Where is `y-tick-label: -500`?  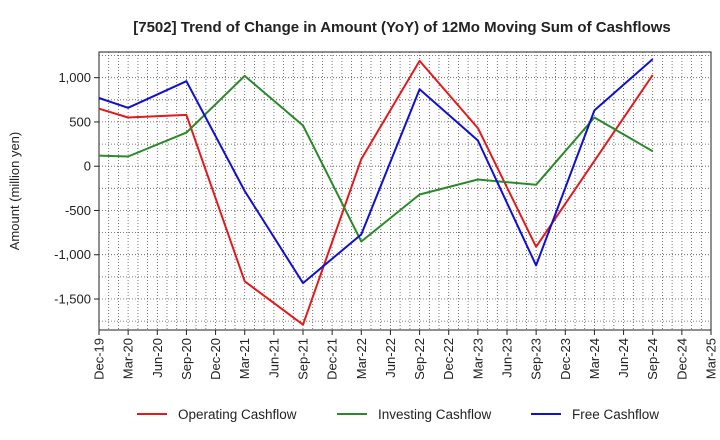
y-tick-label: -500 is located at coordinates (78, 210).